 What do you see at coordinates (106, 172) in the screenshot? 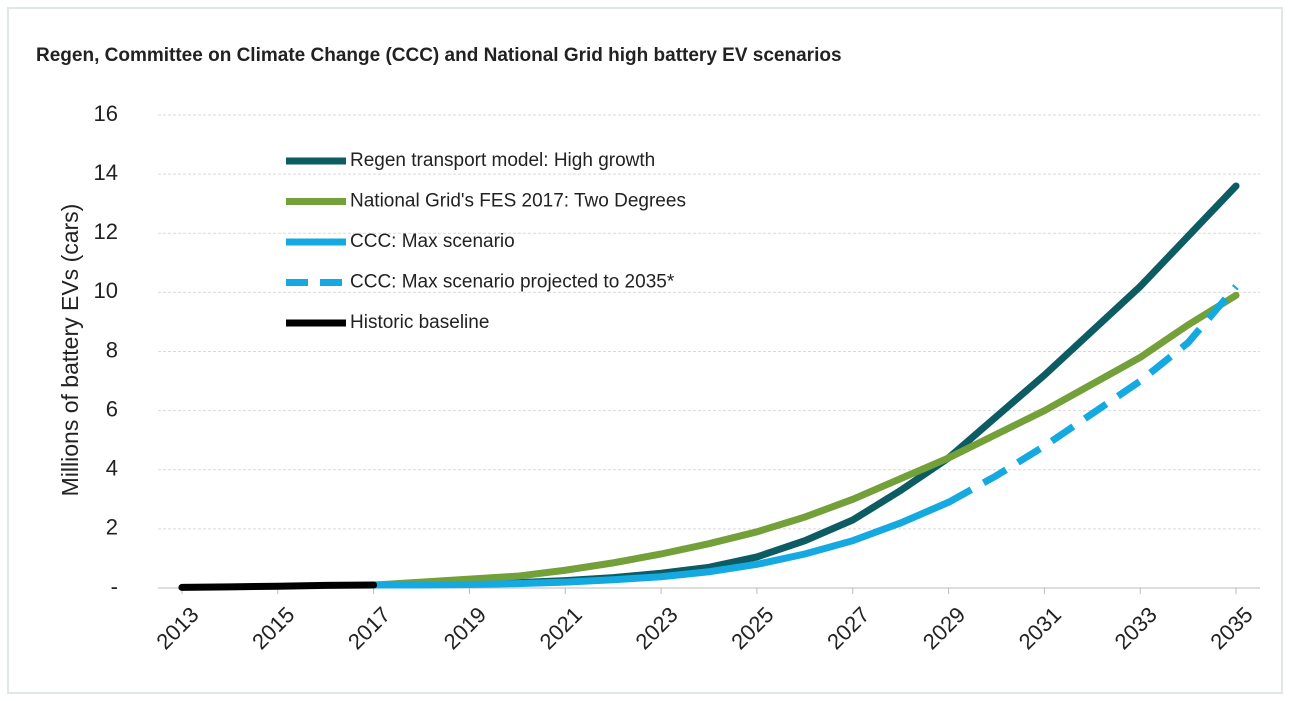
I see `y-tick-label: 14` at bounding box center [106, 172].